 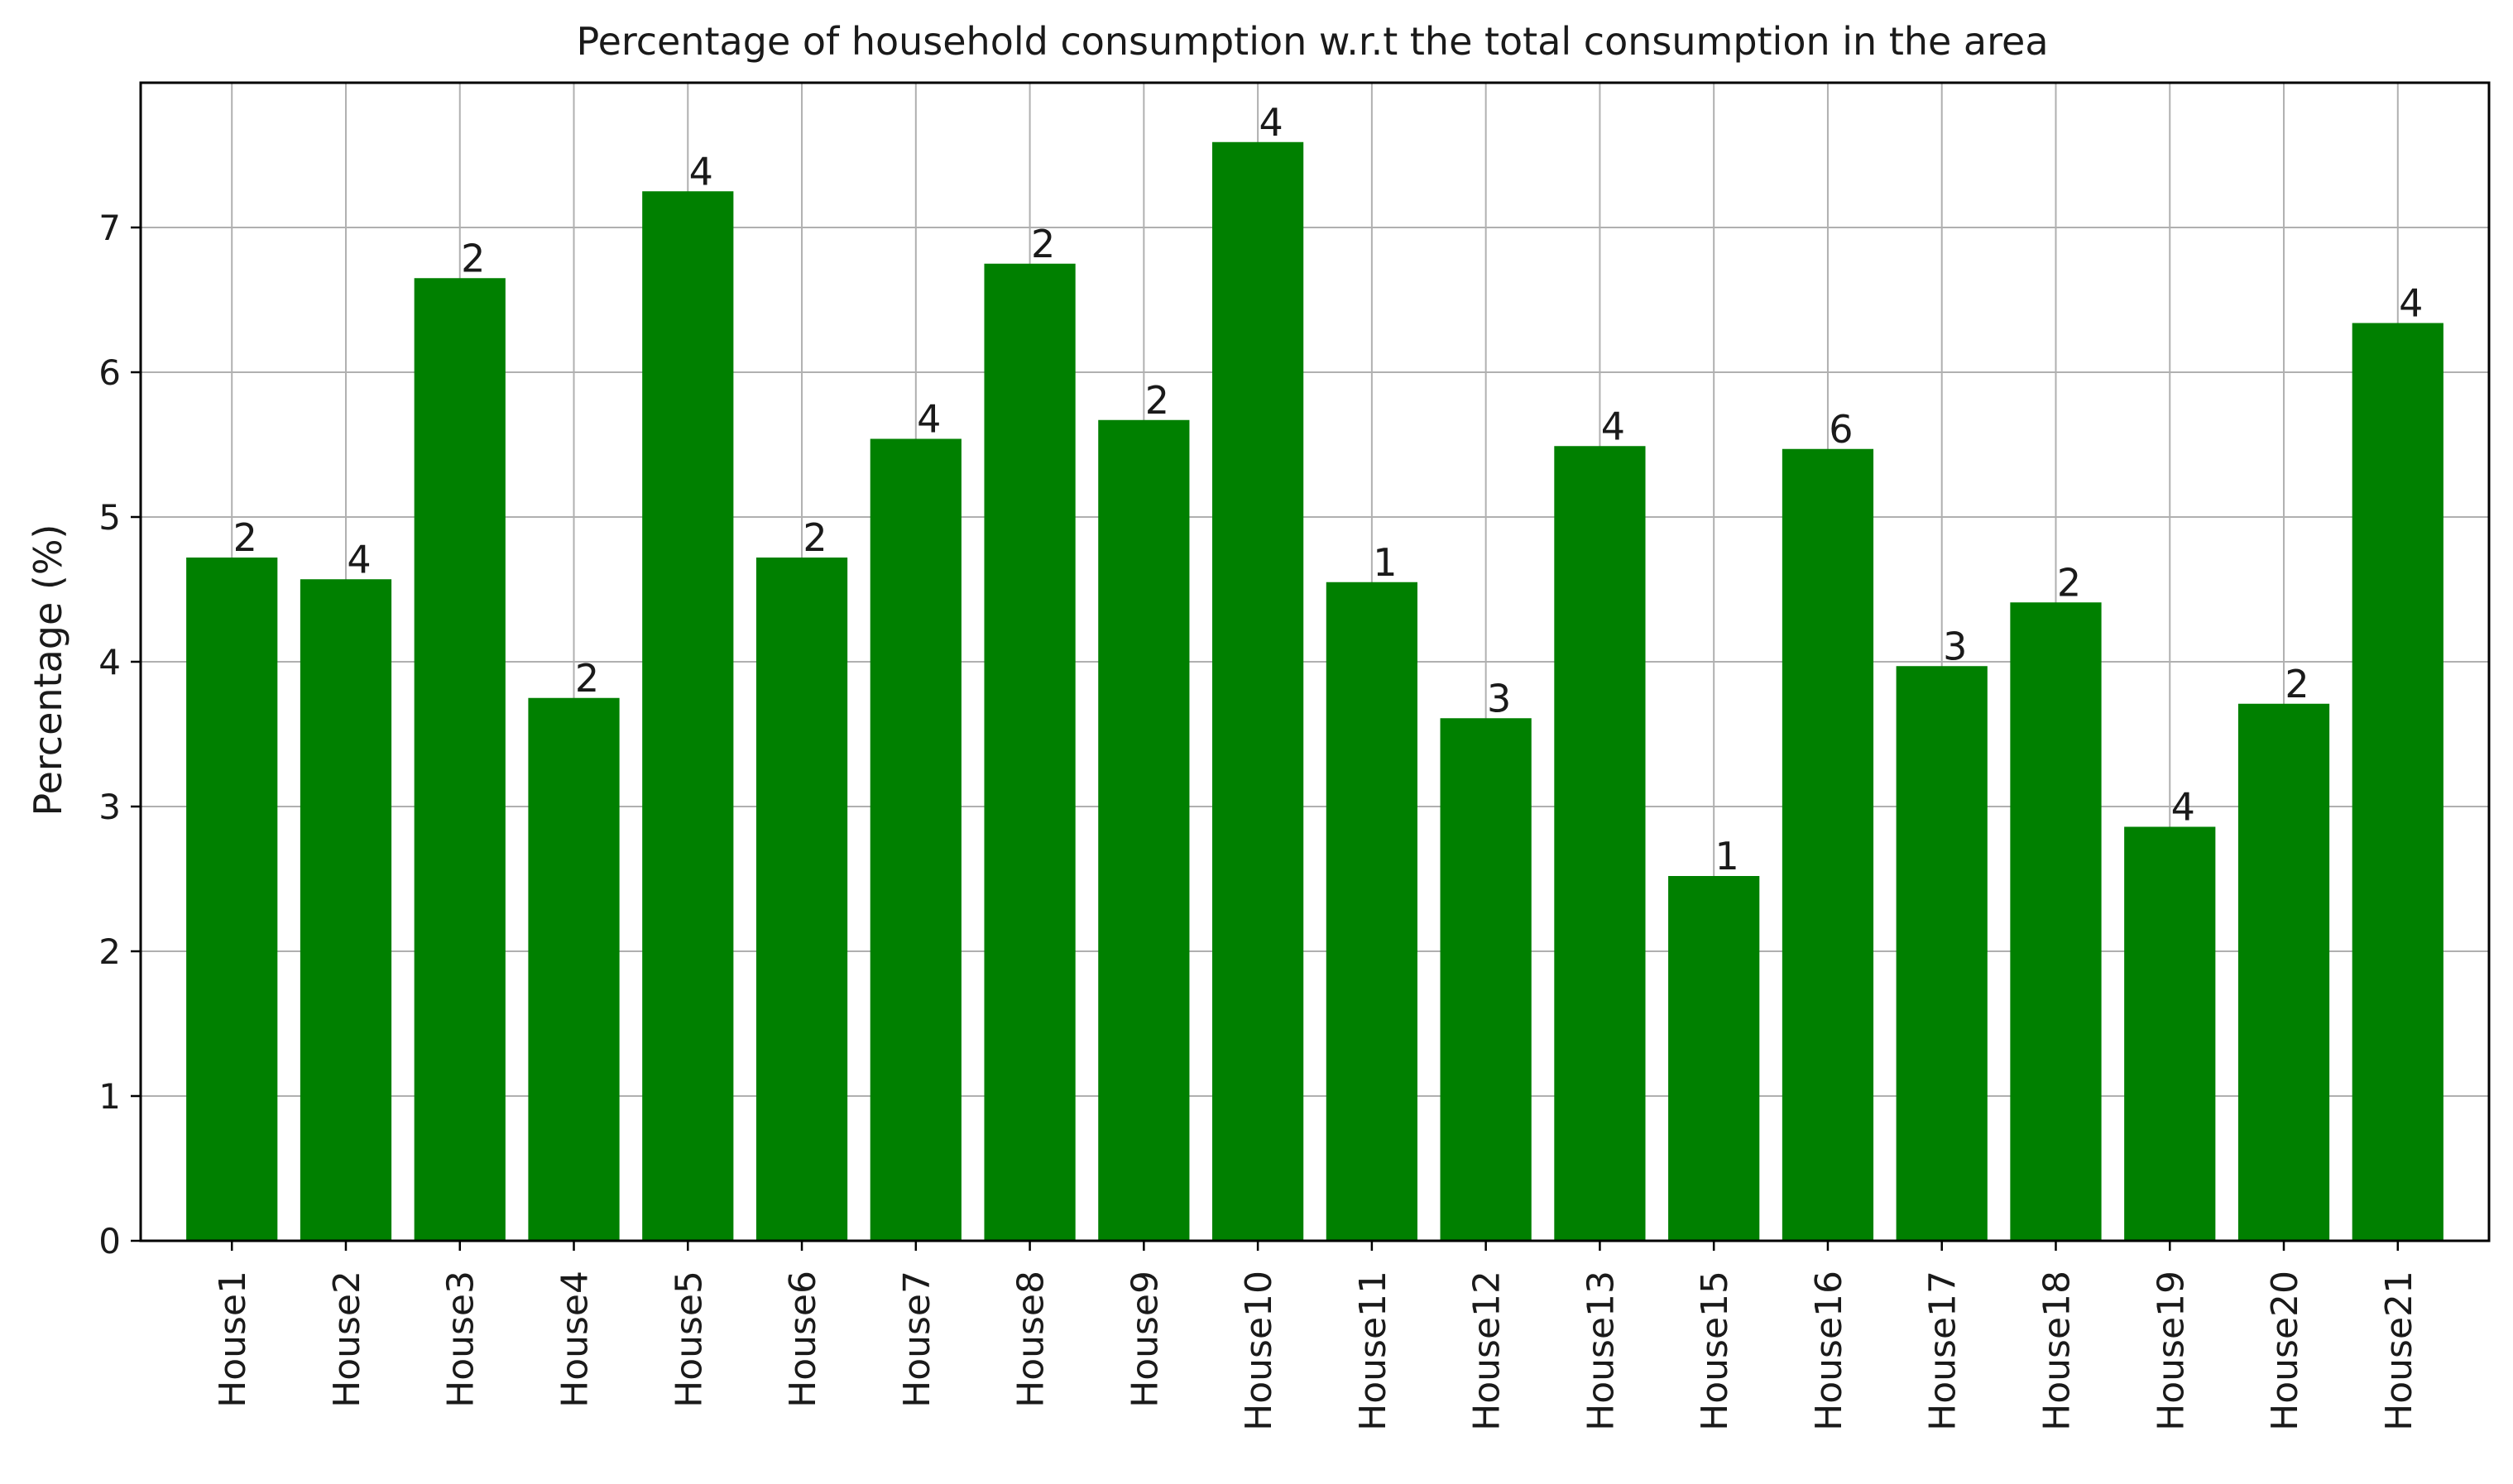 What do you see at coordinates (1841, 429) in the screenshot?
I see `bar-label: 6` at bounding box center [1841, 429].